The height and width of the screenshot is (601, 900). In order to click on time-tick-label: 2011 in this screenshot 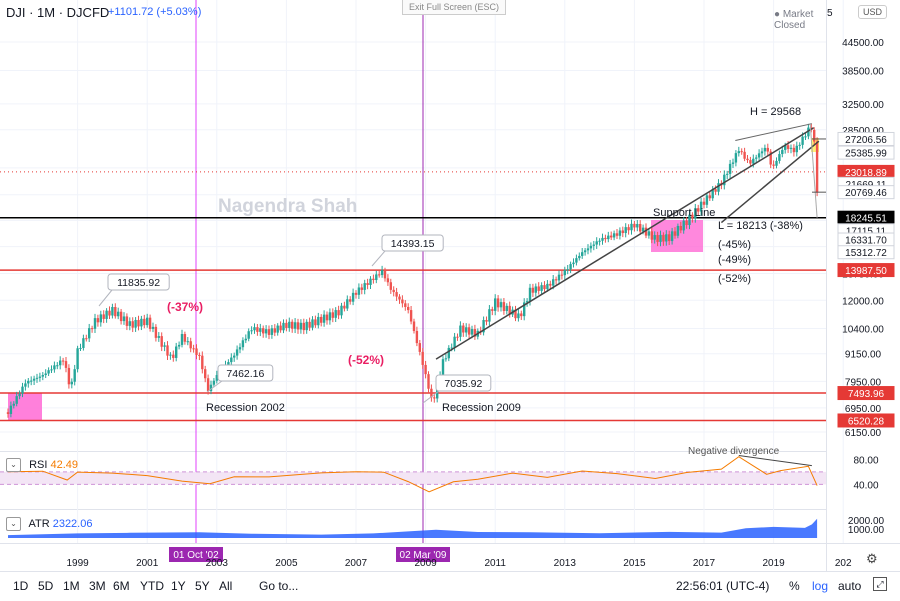, I will do `click(495, 563)`.